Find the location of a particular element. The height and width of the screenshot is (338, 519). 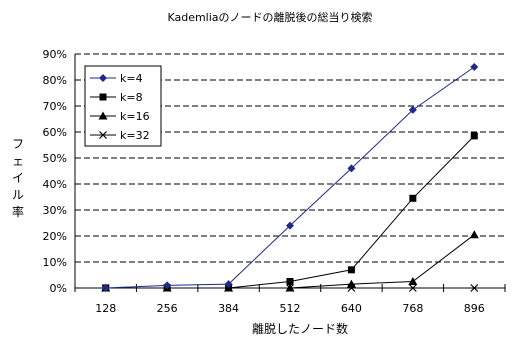

x-tick-label: 512 is located at coordinates (290, 308).